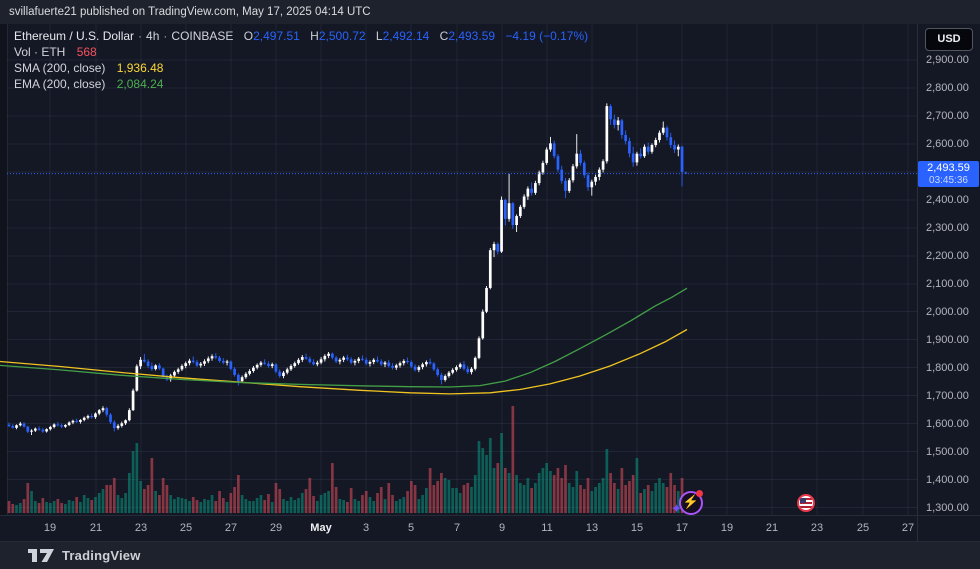 The height and width of the screenshot is (569, 980). Describe the element at coordinates (153, 36) in the screenshot. I see `interval-label: 4h` at that location.